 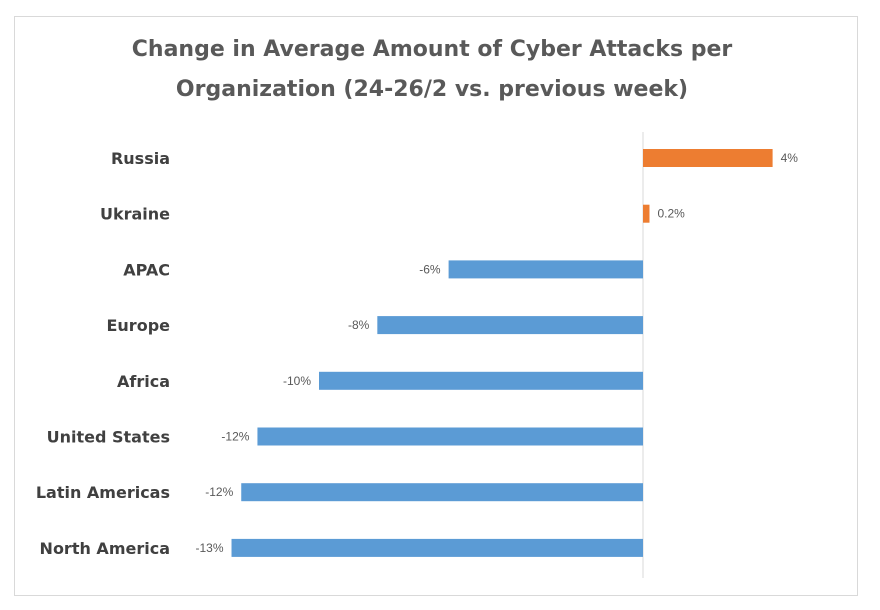 What do you see at coordinates (790, 158) in the screenshot?
I see `data-label: 4%` at bounding box center [790, 158].